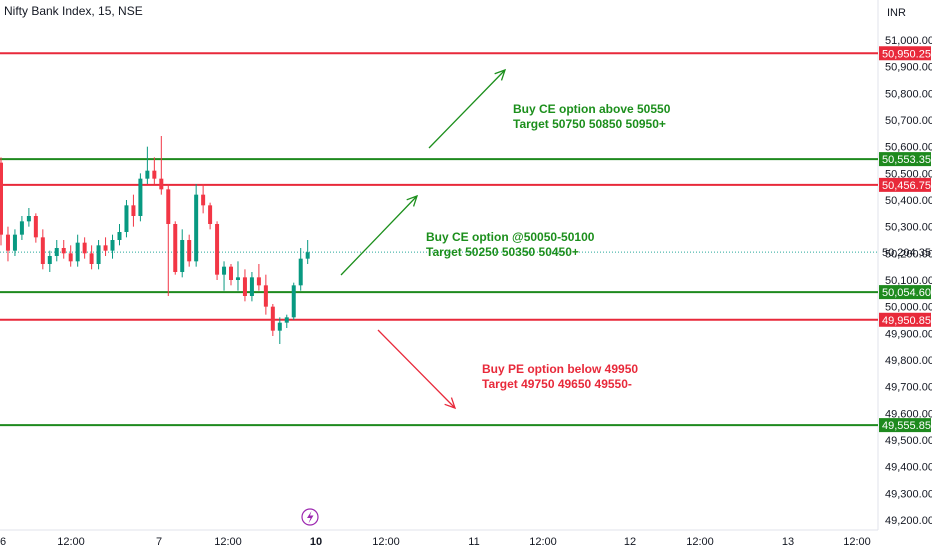 This screenshot has height=550, width=932. What do you see at coordinates (908, 441) in the screenshot?
I see `price-tick-label: 49,500.00` at bounding box center [908, 441].